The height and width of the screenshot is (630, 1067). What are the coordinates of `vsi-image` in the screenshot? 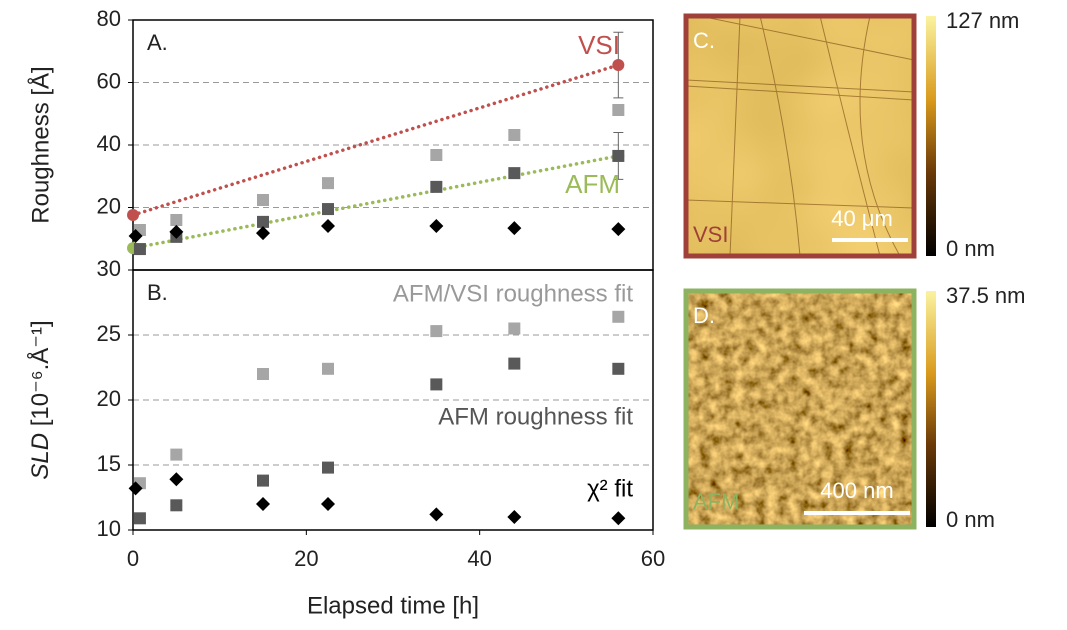 It's located at (800, 136).